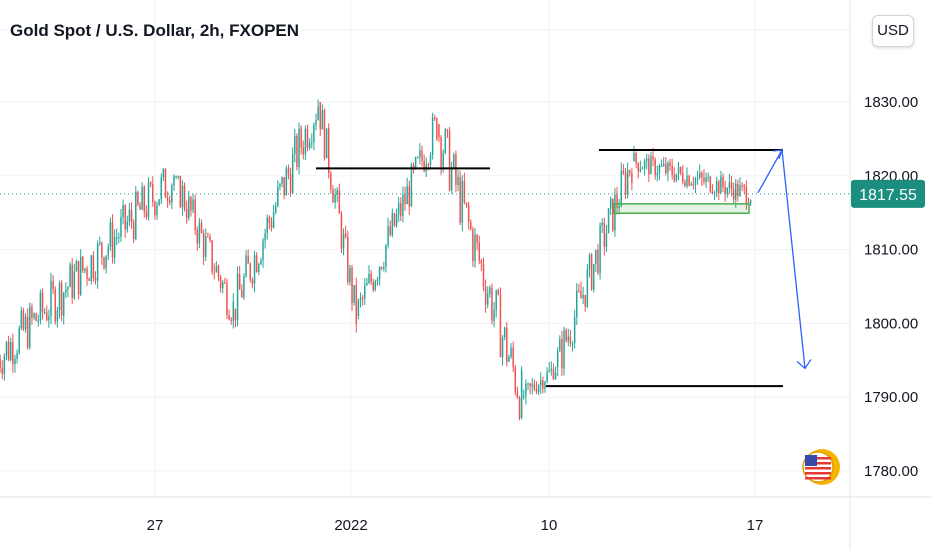  What do you see at coordinates (755, 525) in the screenshot?
I see `x-tick-label: 17` at bounding box center [755, 525].